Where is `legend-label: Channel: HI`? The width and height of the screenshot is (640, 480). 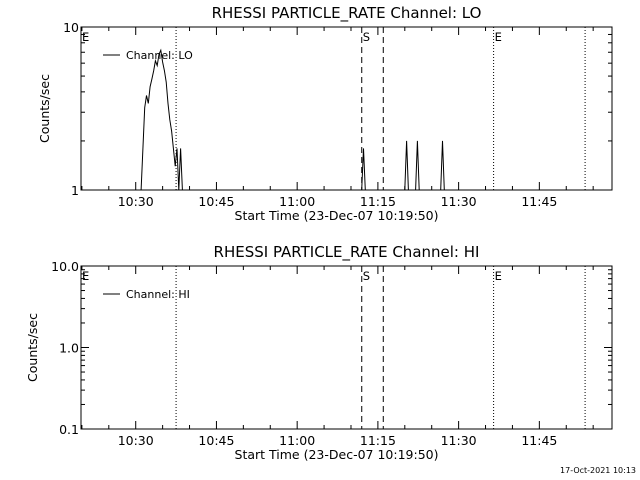 legend-label: Channel: HI is located at coordinates (158, 294).